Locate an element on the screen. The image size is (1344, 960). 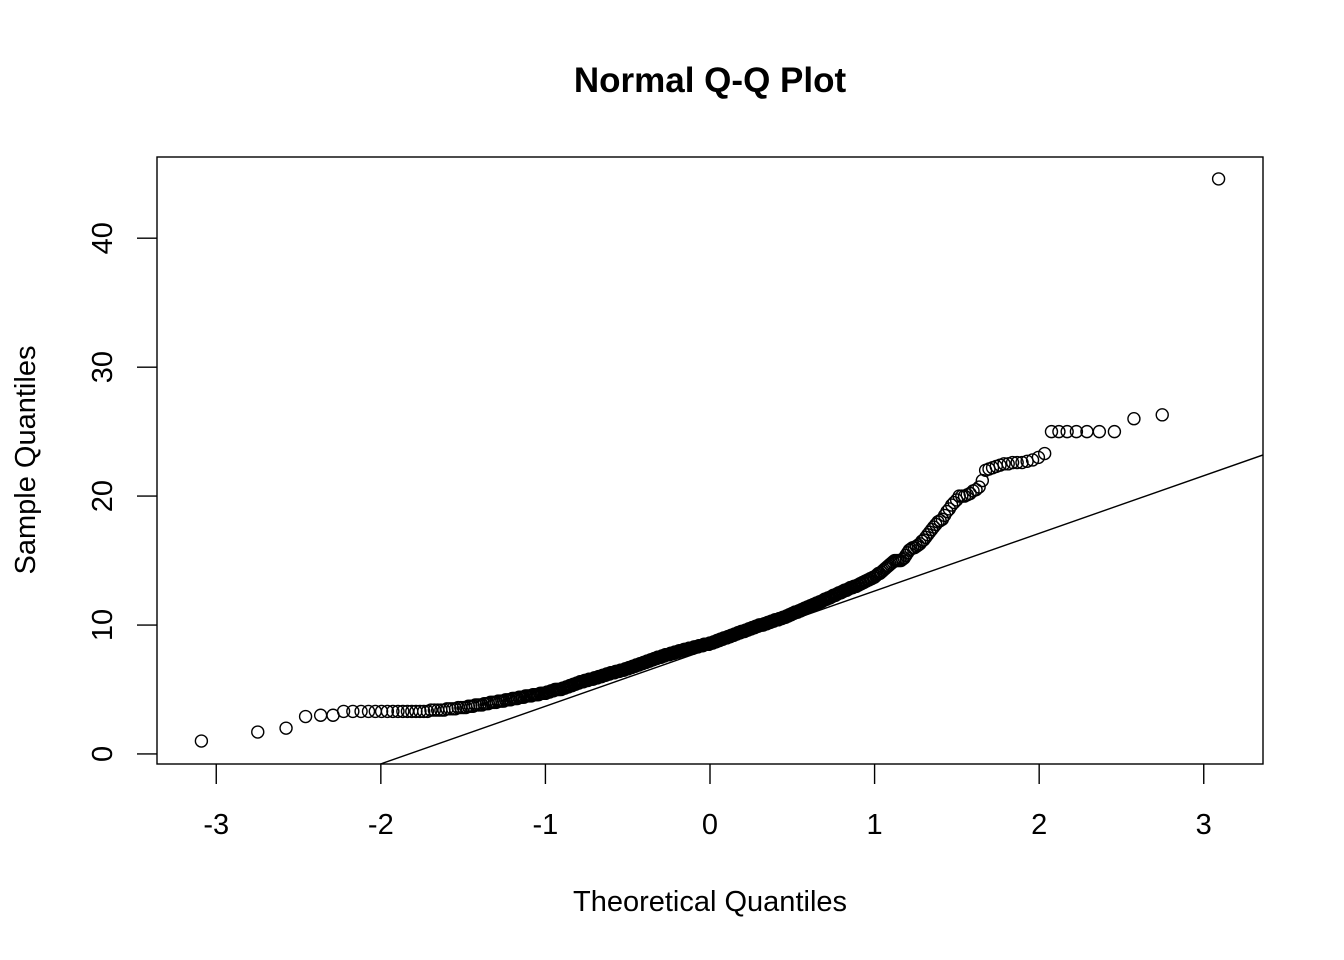
x-tick-label: -1 is located at coordinates (546, 825).